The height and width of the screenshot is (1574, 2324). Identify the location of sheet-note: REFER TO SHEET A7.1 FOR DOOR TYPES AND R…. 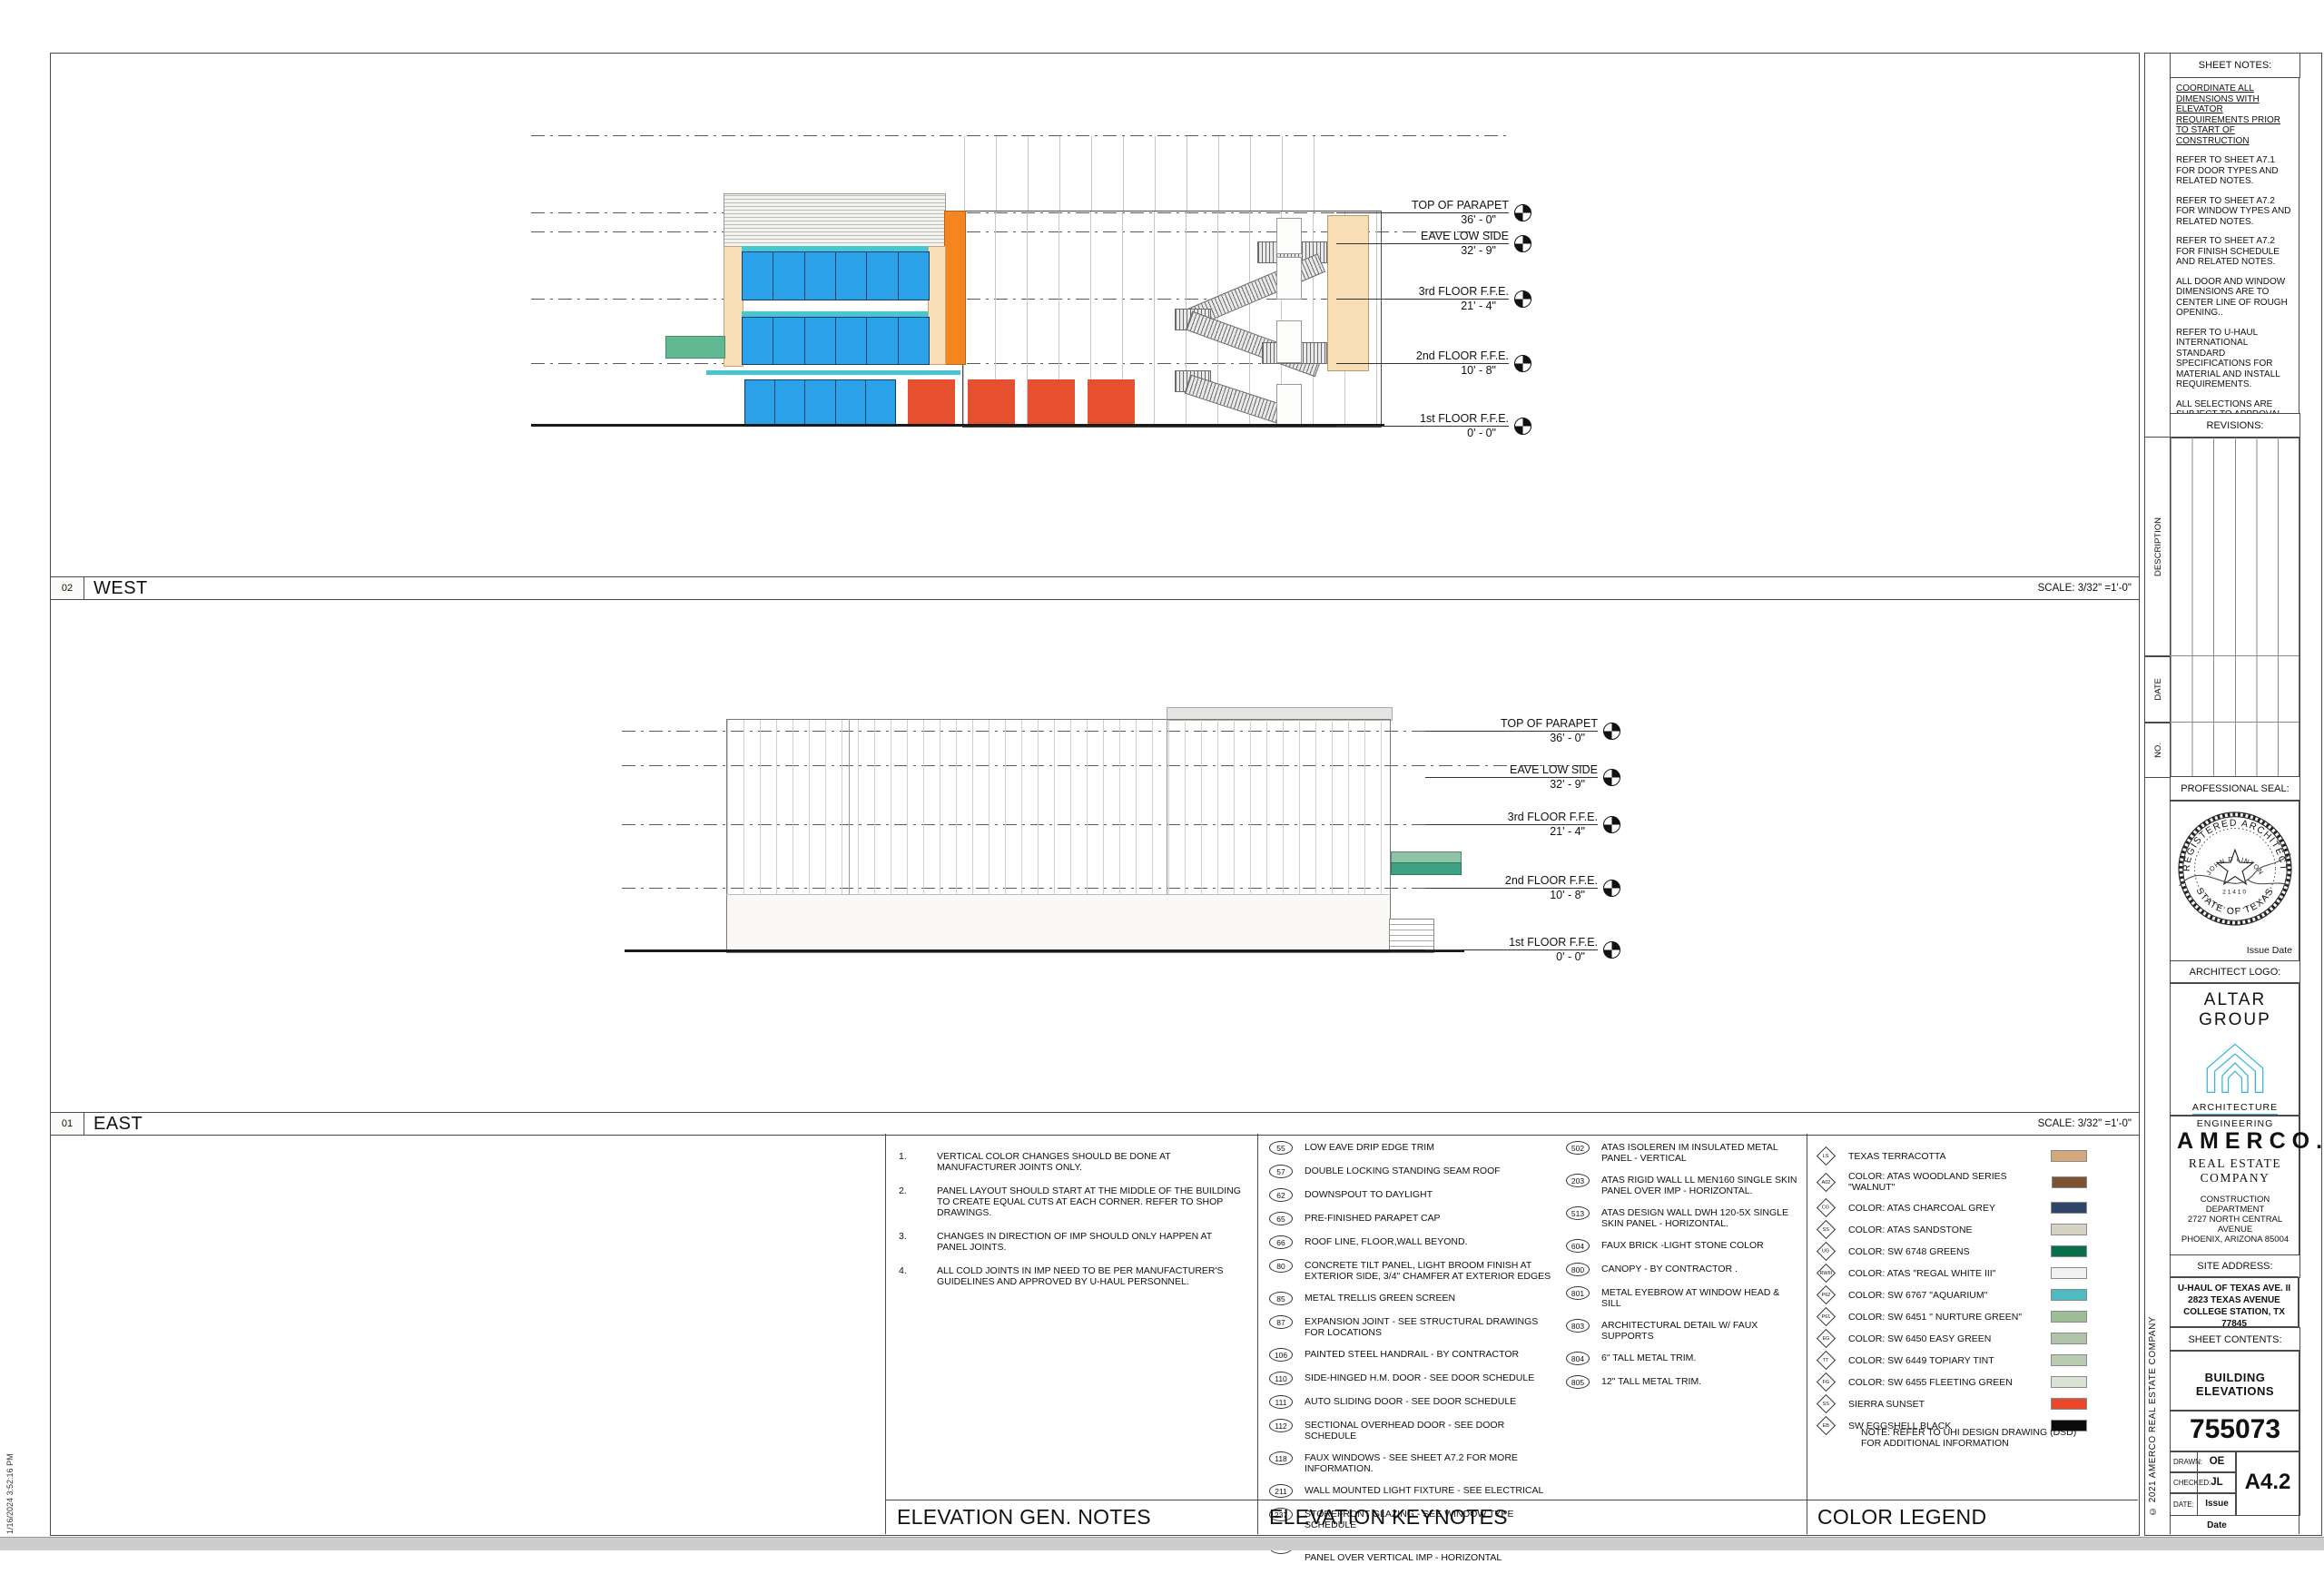
(2234, 171).